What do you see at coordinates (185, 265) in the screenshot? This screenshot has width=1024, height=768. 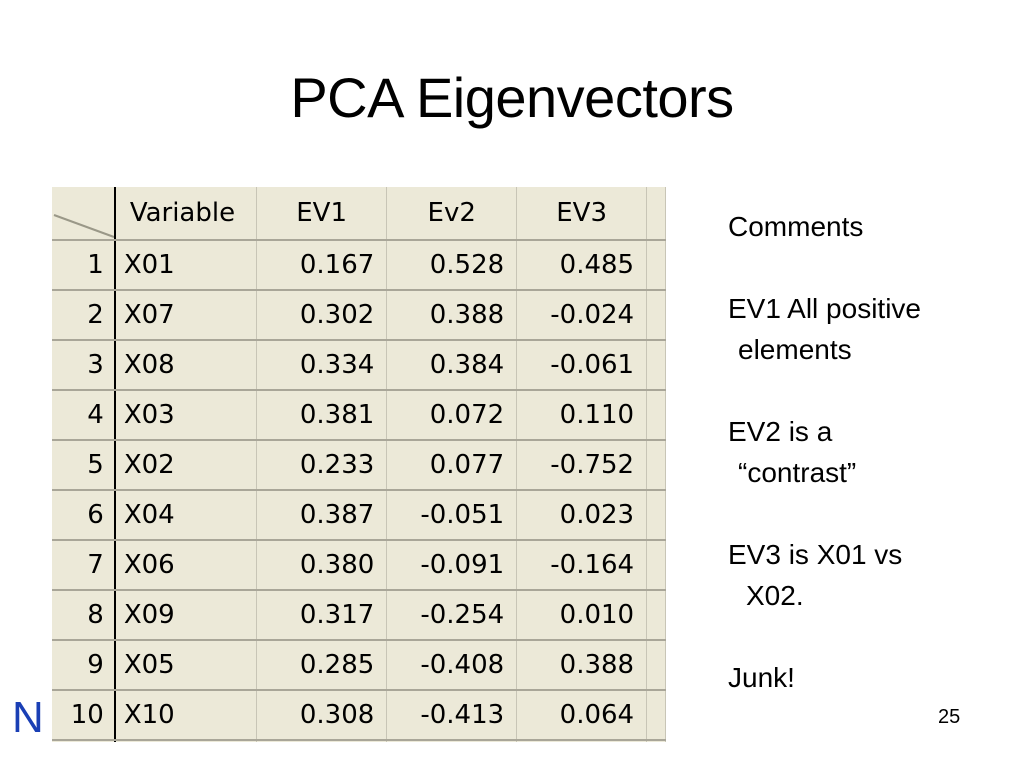 I see `cell-variable: X01` at bounding box center [185, 265].